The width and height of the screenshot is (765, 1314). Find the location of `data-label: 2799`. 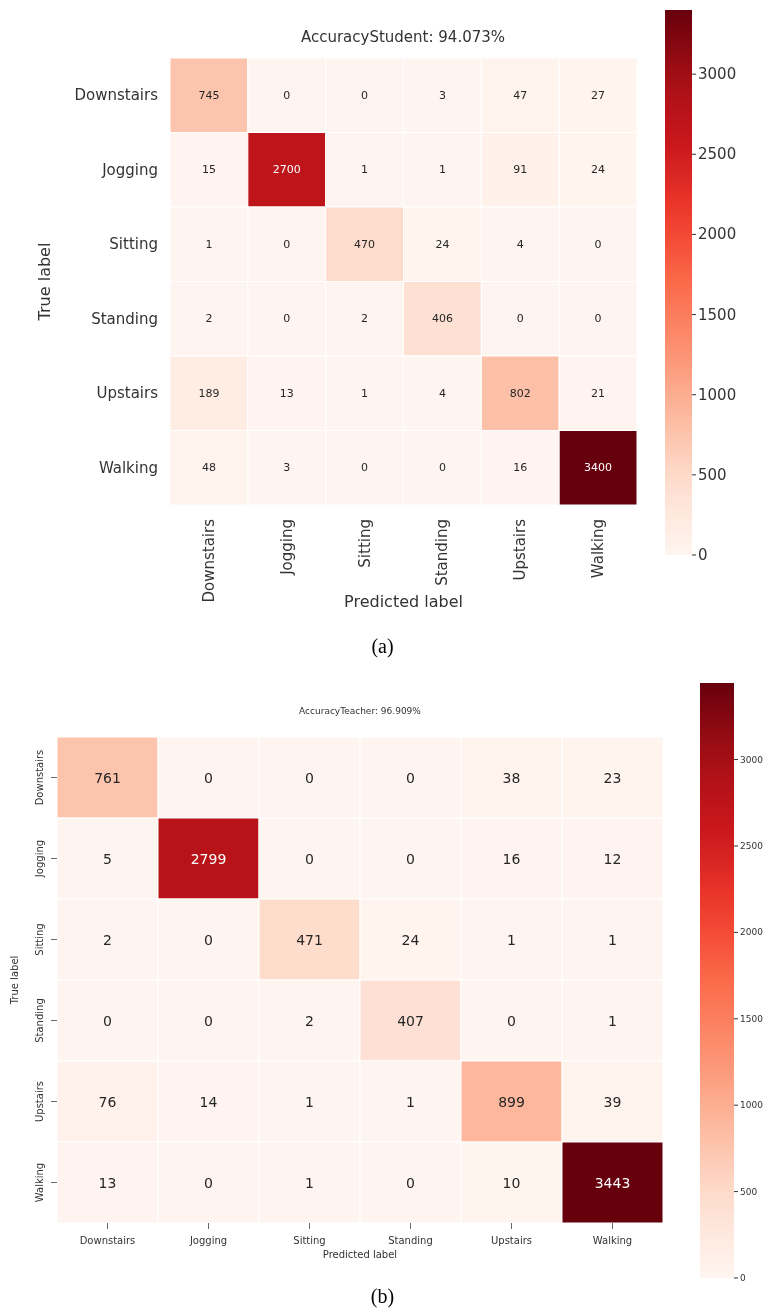

data-label: 2799 is located at coordinates (208, 858).